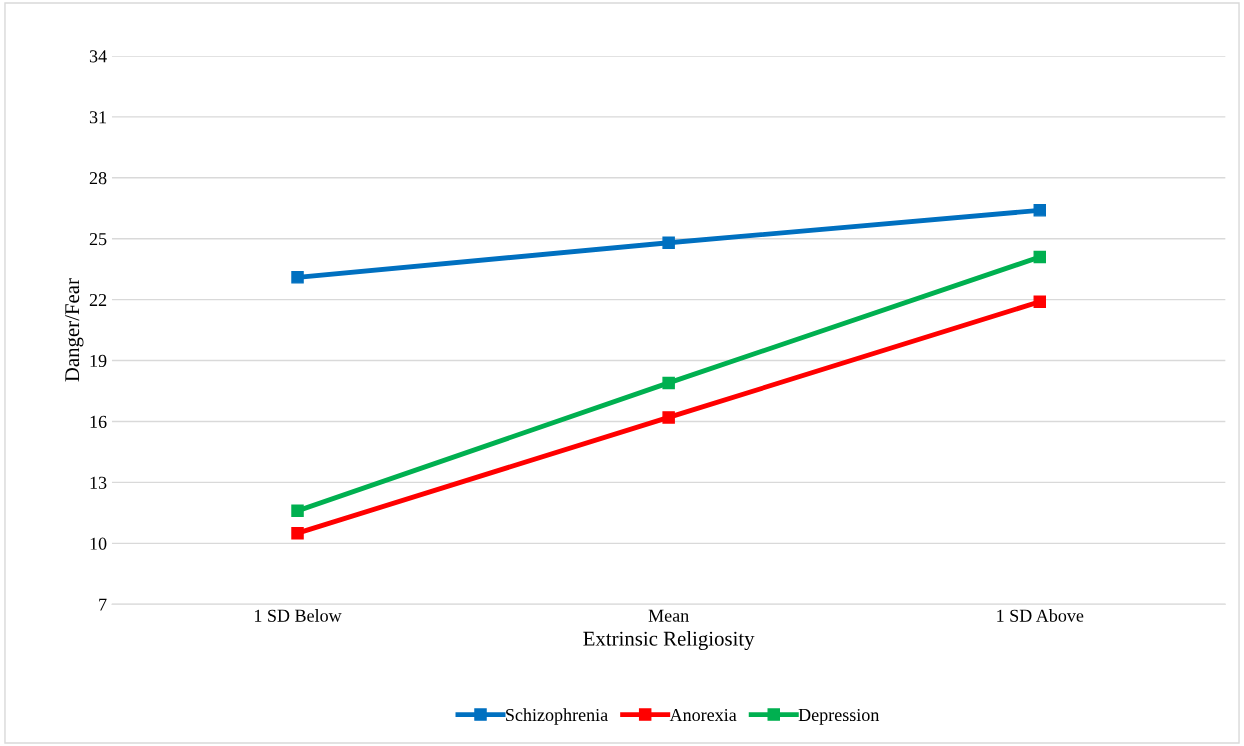 This screenshot has height=746, width=1244. I want to click on y-tick-label: 13, so click(98, 482).